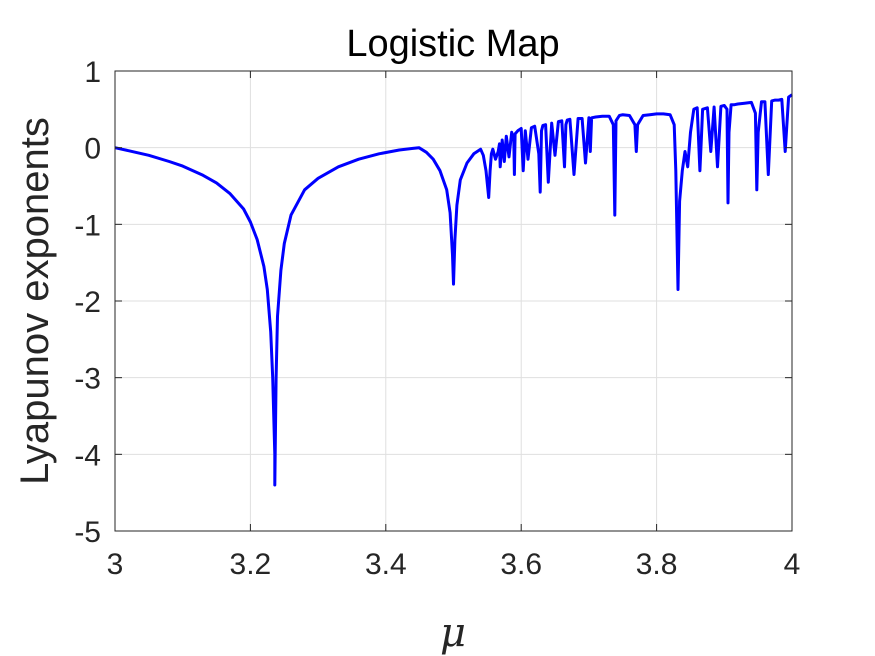 This screenshot has height=656, width=875. What do you see at coordinates (35, 301) in the screenshot?
I see `y-axis-label: Lyapunov exponents` at bounding box center [35, 301].